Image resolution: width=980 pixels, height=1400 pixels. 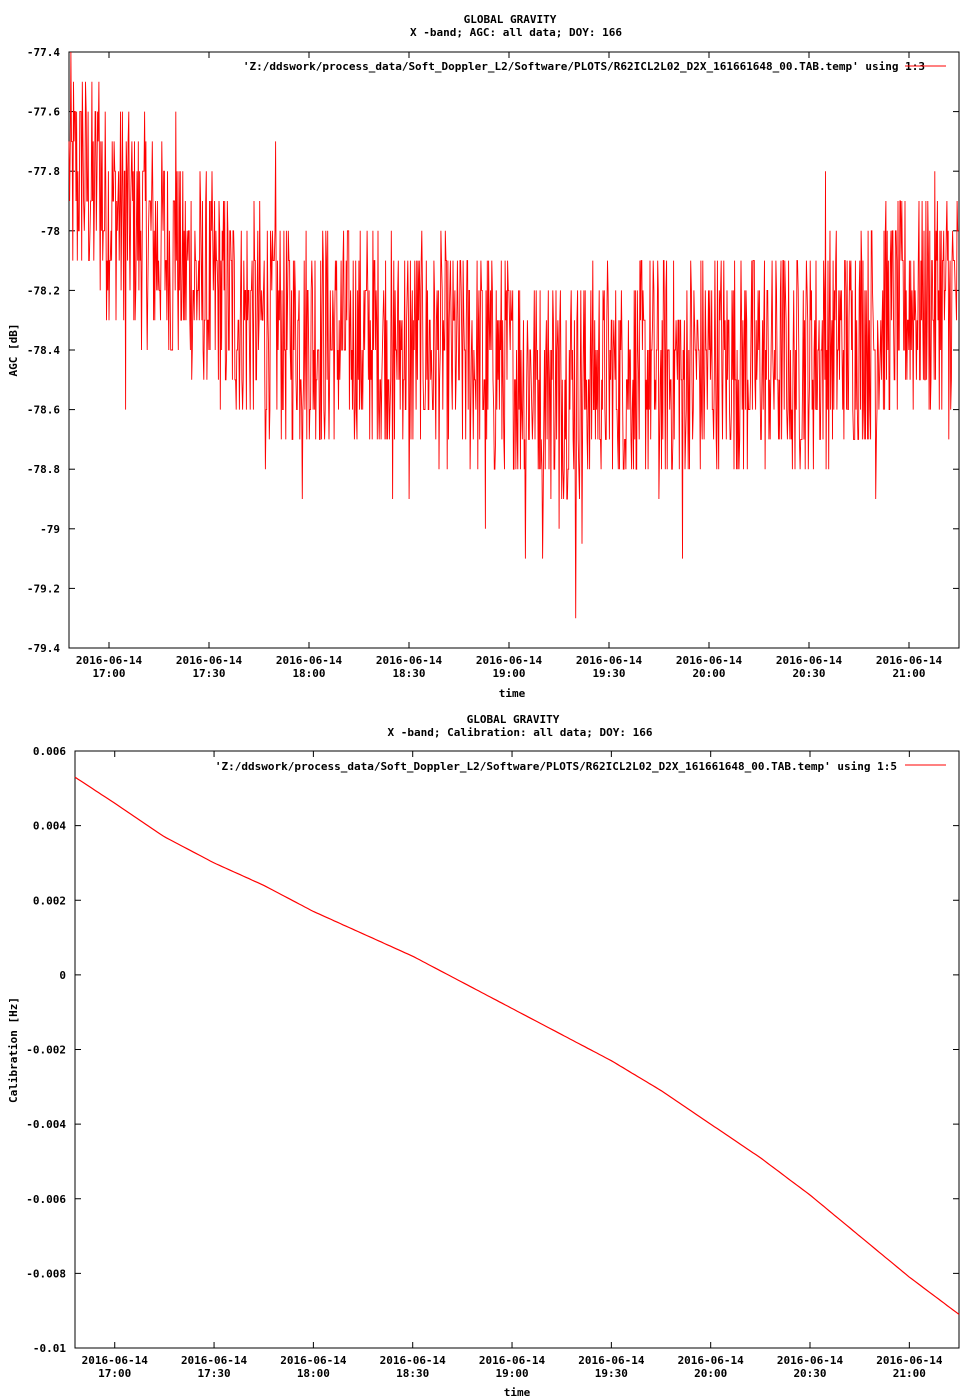 What do you see at coordinates (517, 1392) in the screenshot?
I see `chart2-x-label: time` at bounding box center [517, 1392].